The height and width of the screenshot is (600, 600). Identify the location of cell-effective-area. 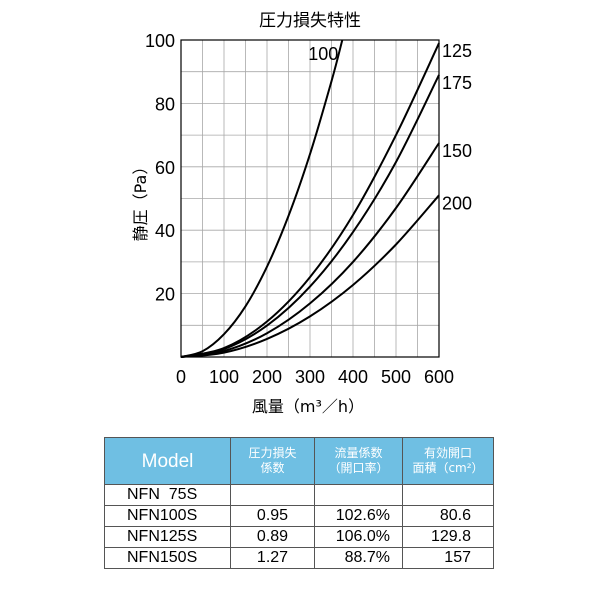
(448, 495).